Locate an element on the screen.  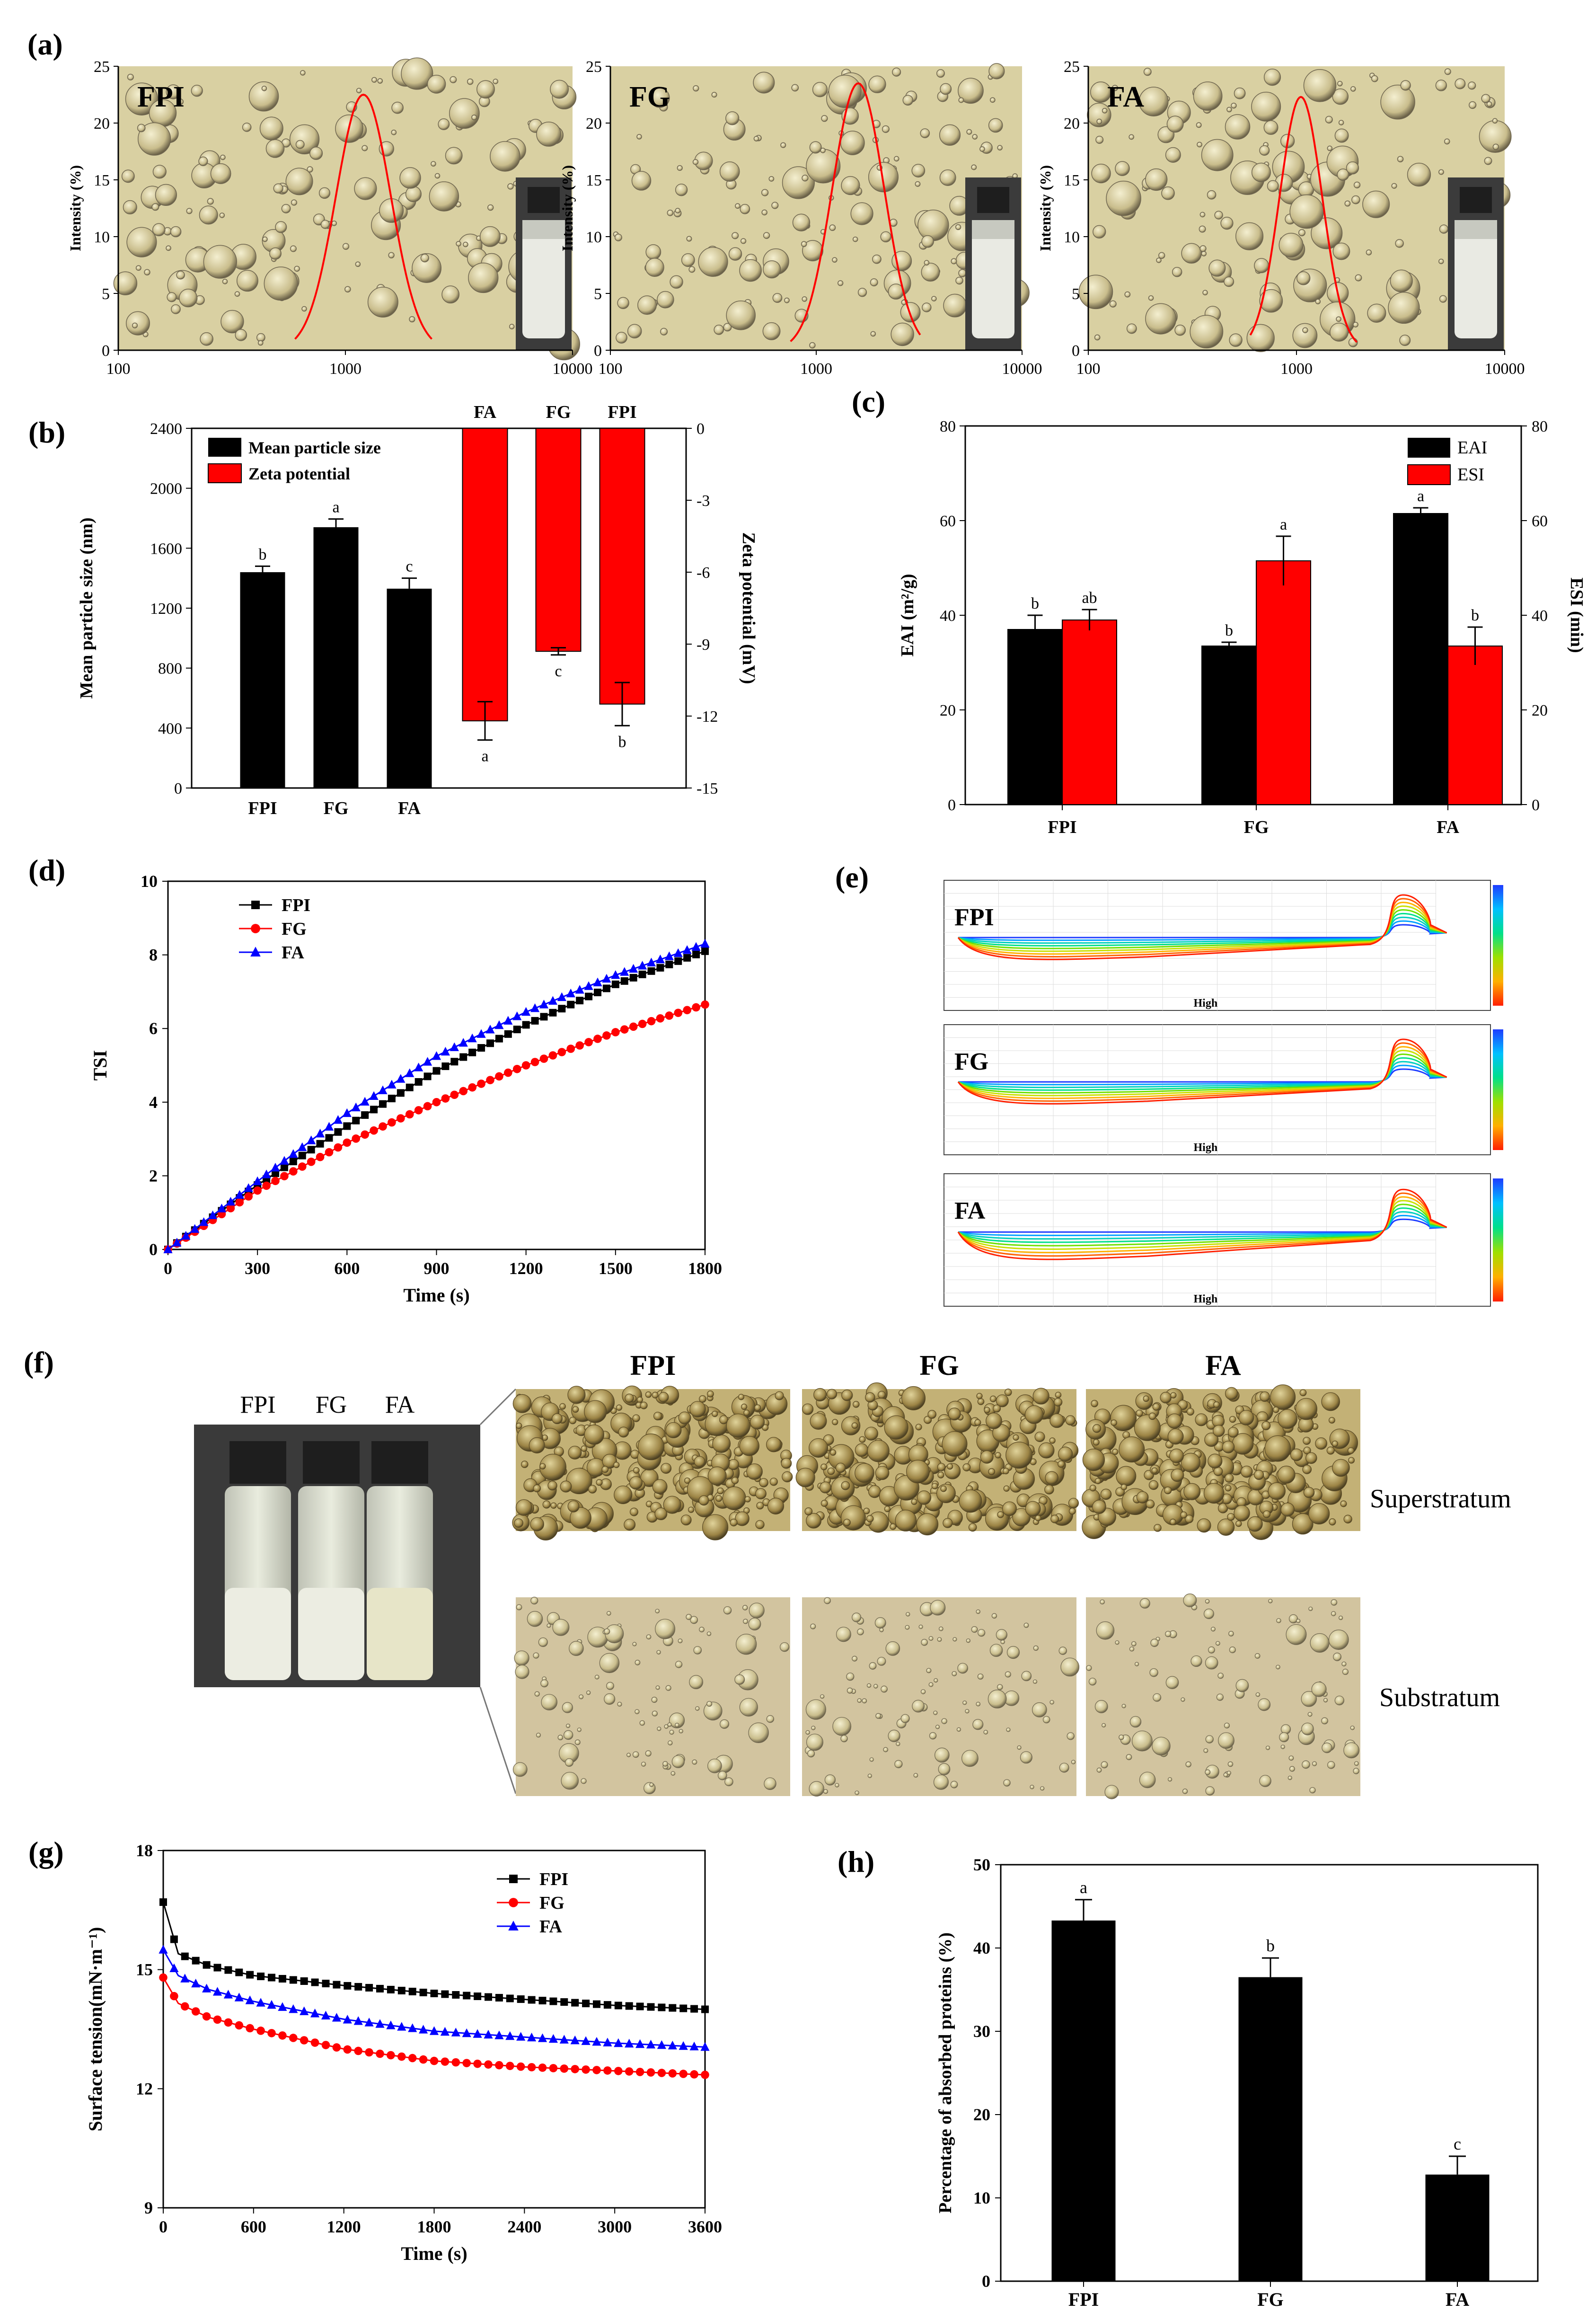
micrograph-substratum-fa is located at coordinates (1223, 1696).